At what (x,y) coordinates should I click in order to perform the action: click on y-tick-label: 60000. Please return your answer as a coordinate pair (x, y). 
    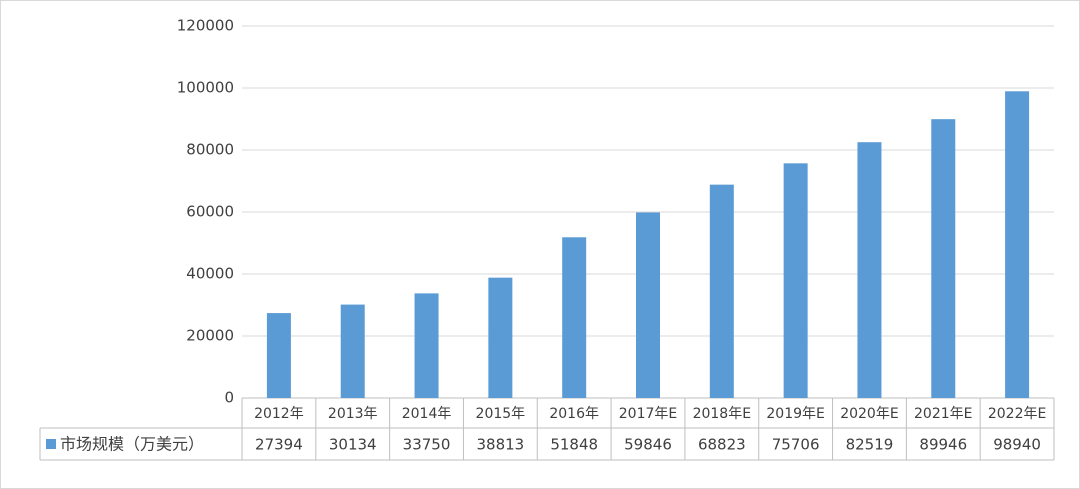
    Looking at the image, I should click on (210, 212).